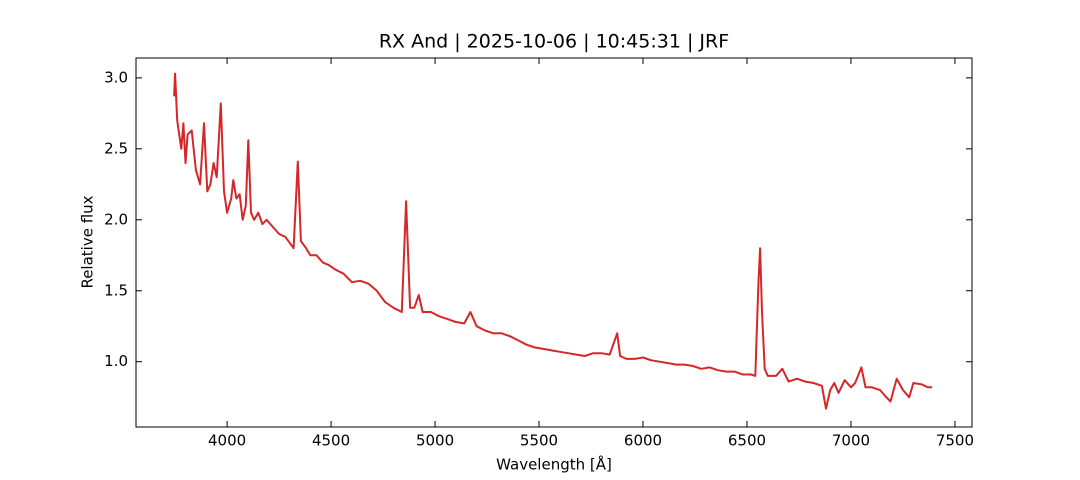  What do you see at coordinates (851, 441) in the screenshot?
I see `x-tick-label: 7000` at bounding box center [851, 441].